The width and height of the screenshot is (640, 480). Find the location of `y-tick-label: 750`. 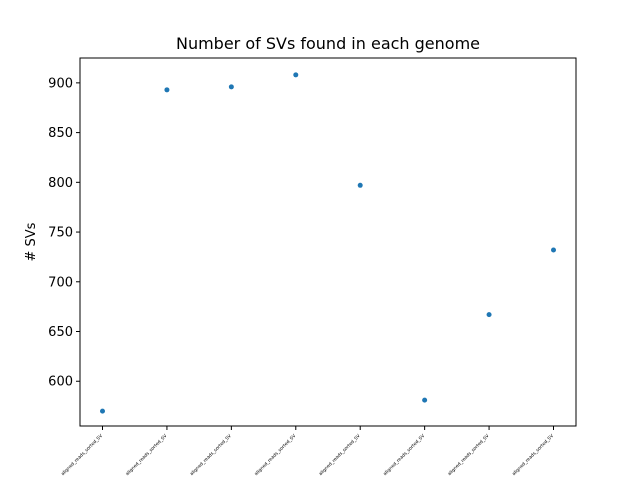

y-tick-label: 750 is located at coordinates (60, 233).